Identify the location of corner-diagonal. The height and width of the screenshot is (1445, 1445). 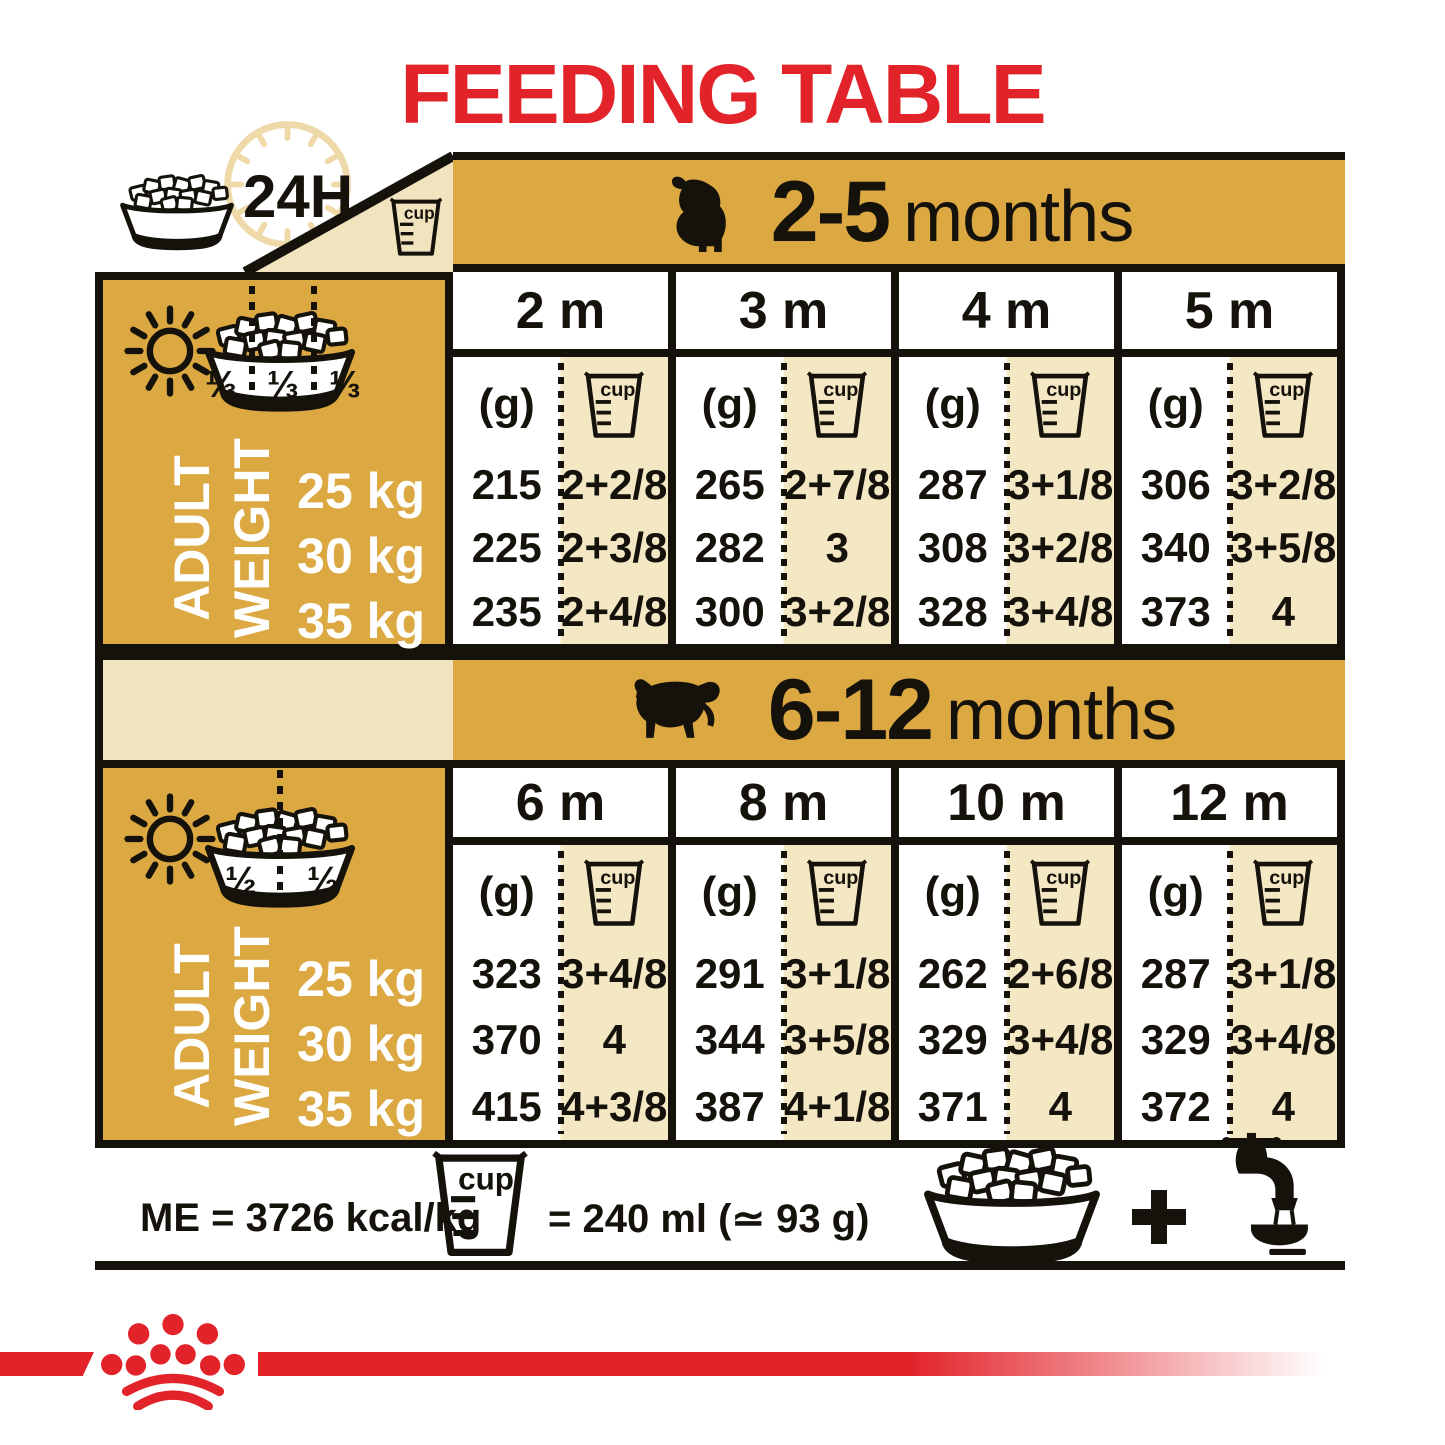
(275, 214).